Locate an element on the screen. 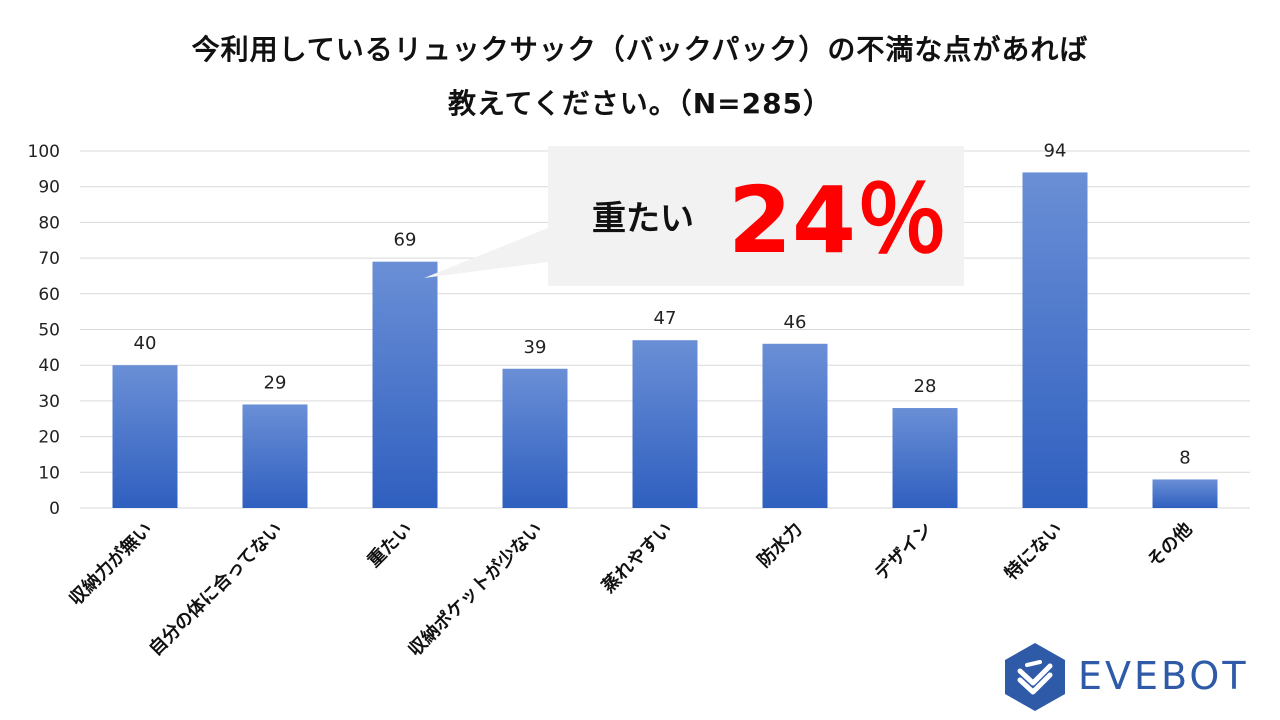 The height and width of the screenshot is (720, 1280). x-tick-label: 特にない is located at coordinates (1033, 551).